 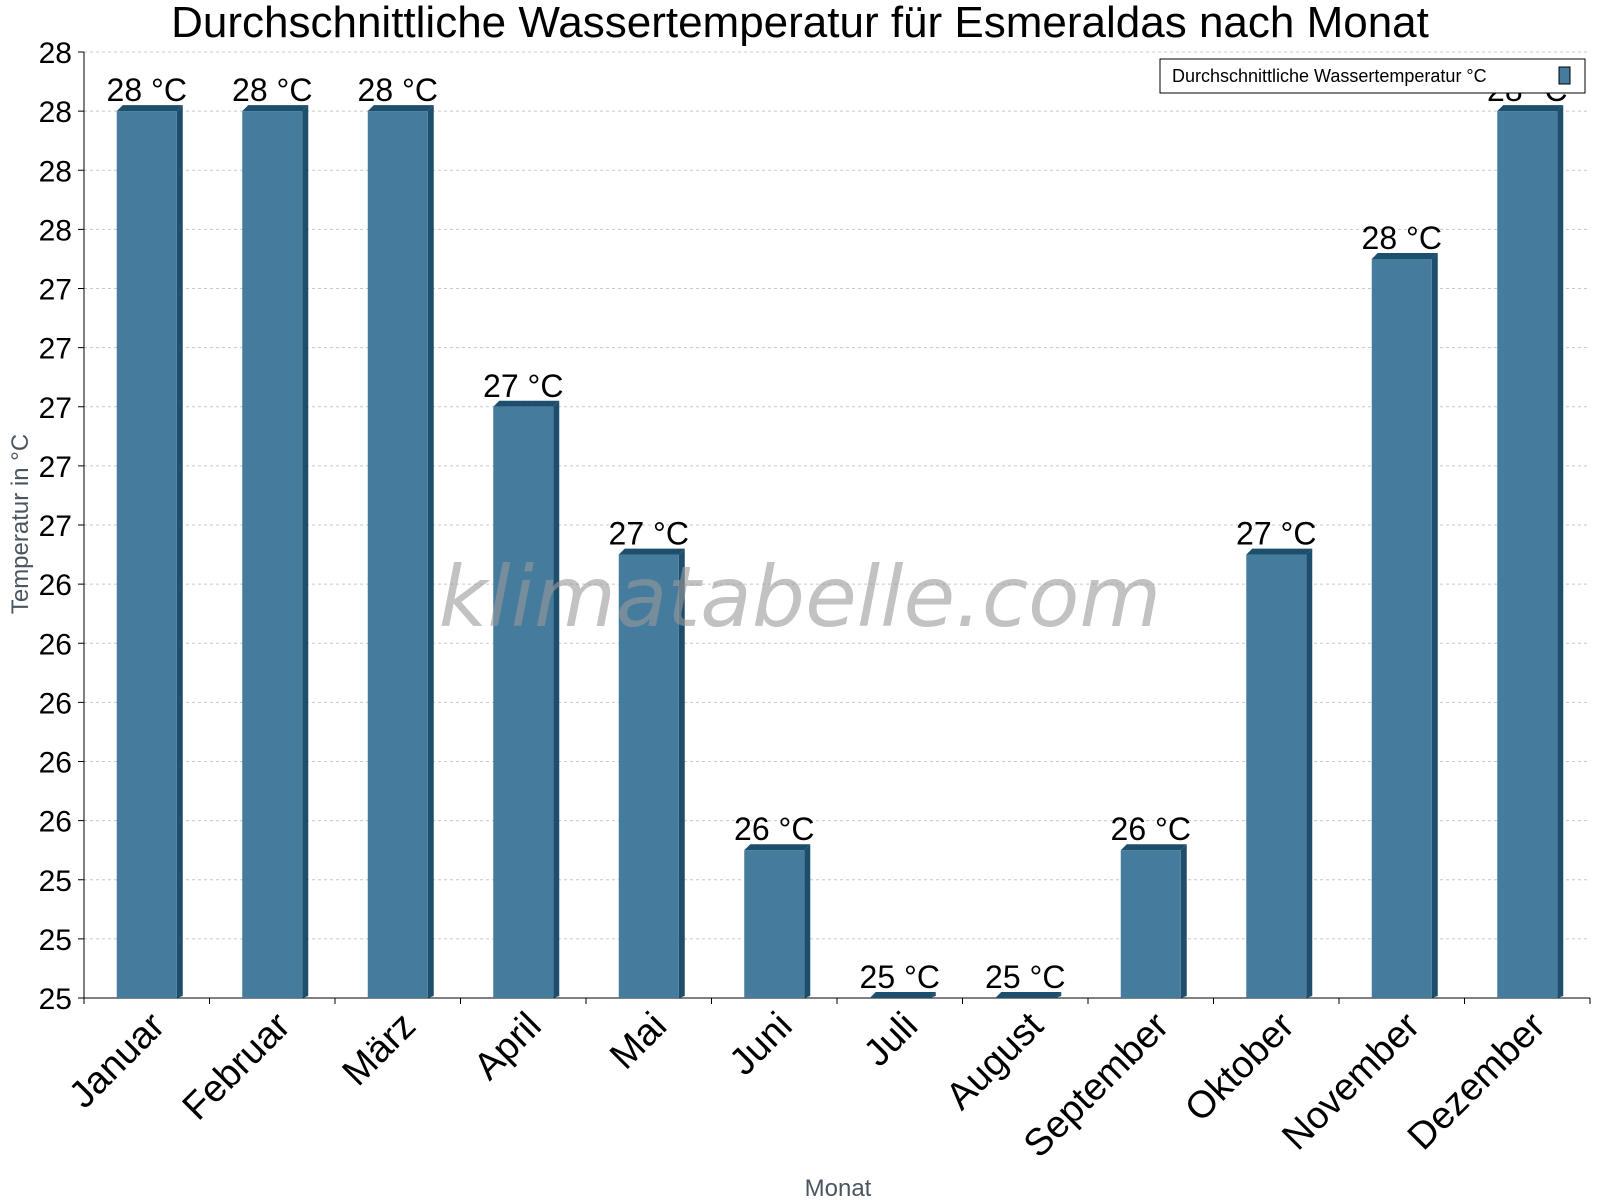 What do you see at coordinates (379, 1049) in the screenshot?
I see `x-tick-label: März` at bounding box center [379, 1049].